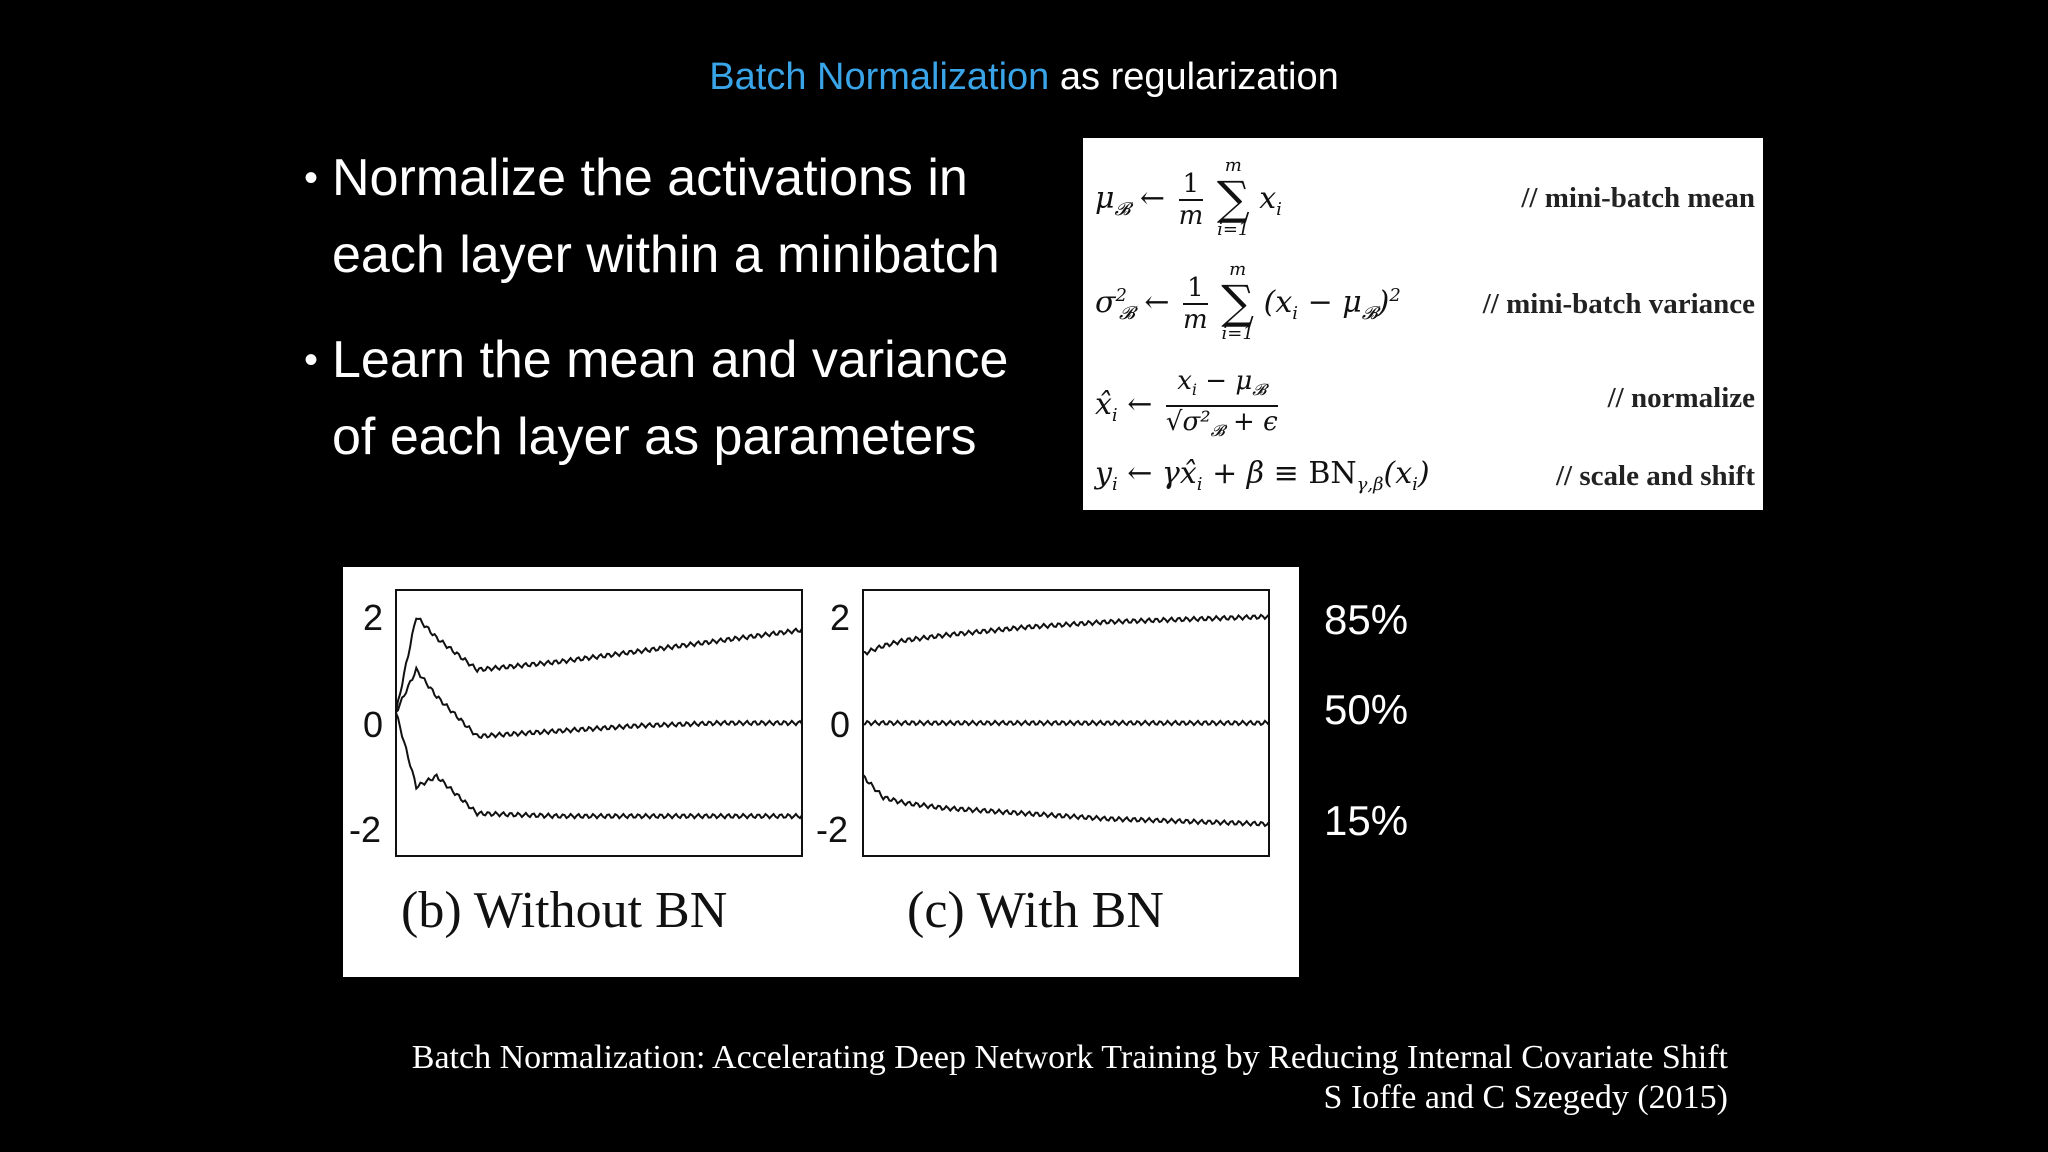  Describe the element at coordinates (840, 724) in the screenshot. I see `panel-c-ytick-mid: 0` at that location.